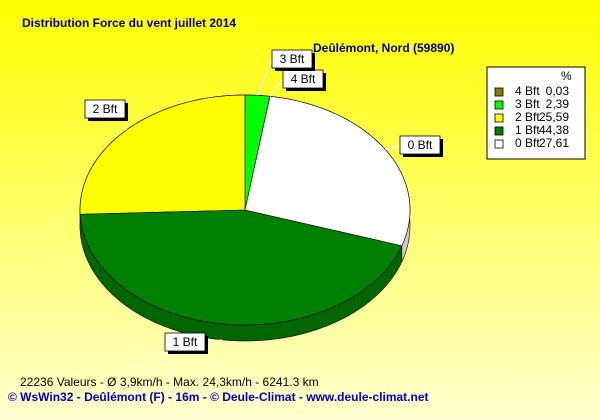  What do you see at coordinates (558, 104) in the screenshot?
I see `legend-value: 2,39` at bounding box center [558, 104].